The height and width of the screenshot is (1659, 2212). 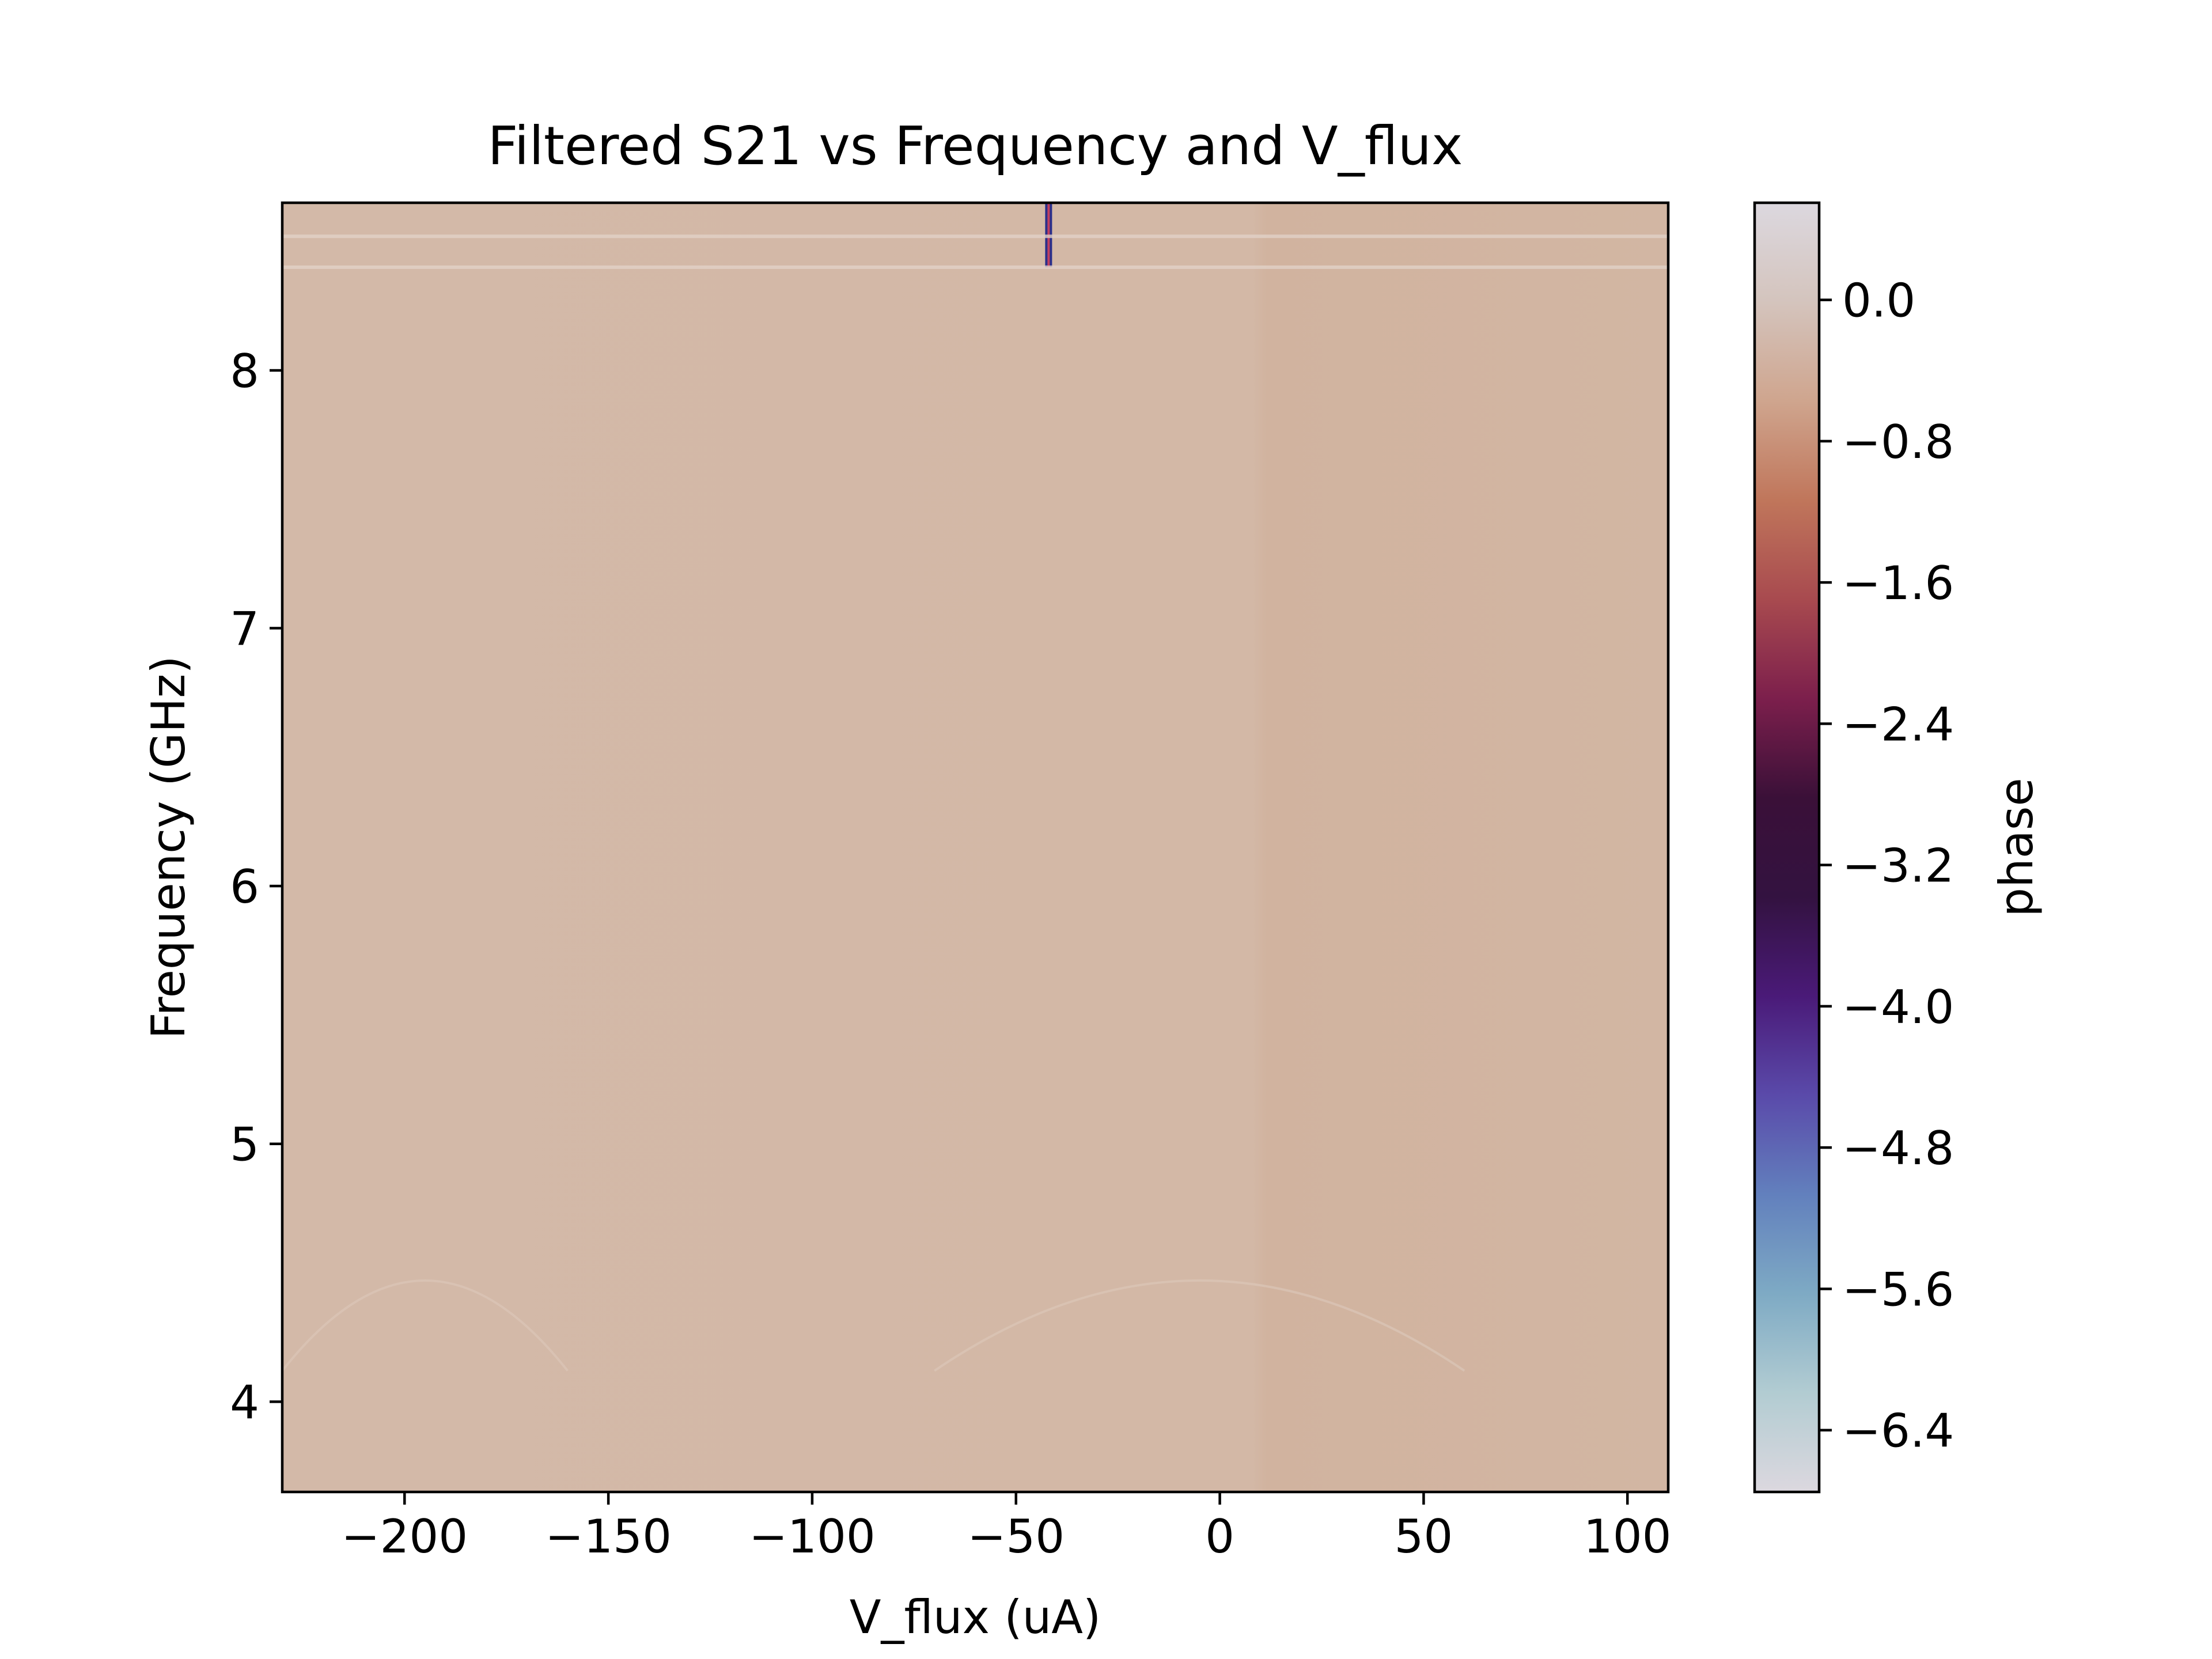 I want to click on colorbar-gradient, so click(x=1787, y=847).